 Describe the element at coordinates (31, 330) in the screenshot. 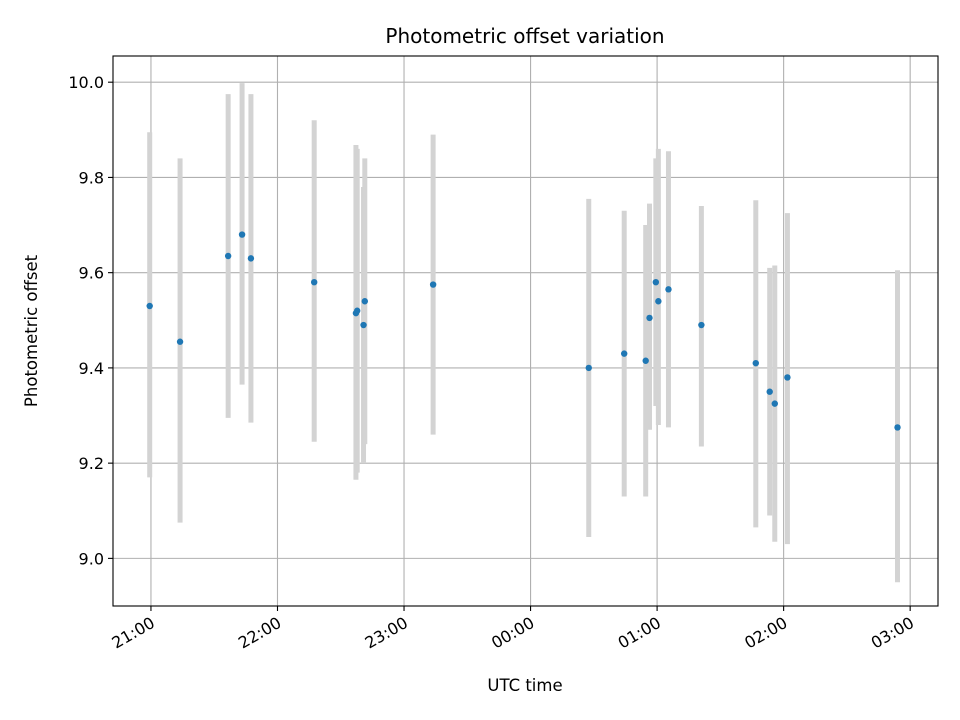

I see `y-axis-label: Photometric offset` at that location.